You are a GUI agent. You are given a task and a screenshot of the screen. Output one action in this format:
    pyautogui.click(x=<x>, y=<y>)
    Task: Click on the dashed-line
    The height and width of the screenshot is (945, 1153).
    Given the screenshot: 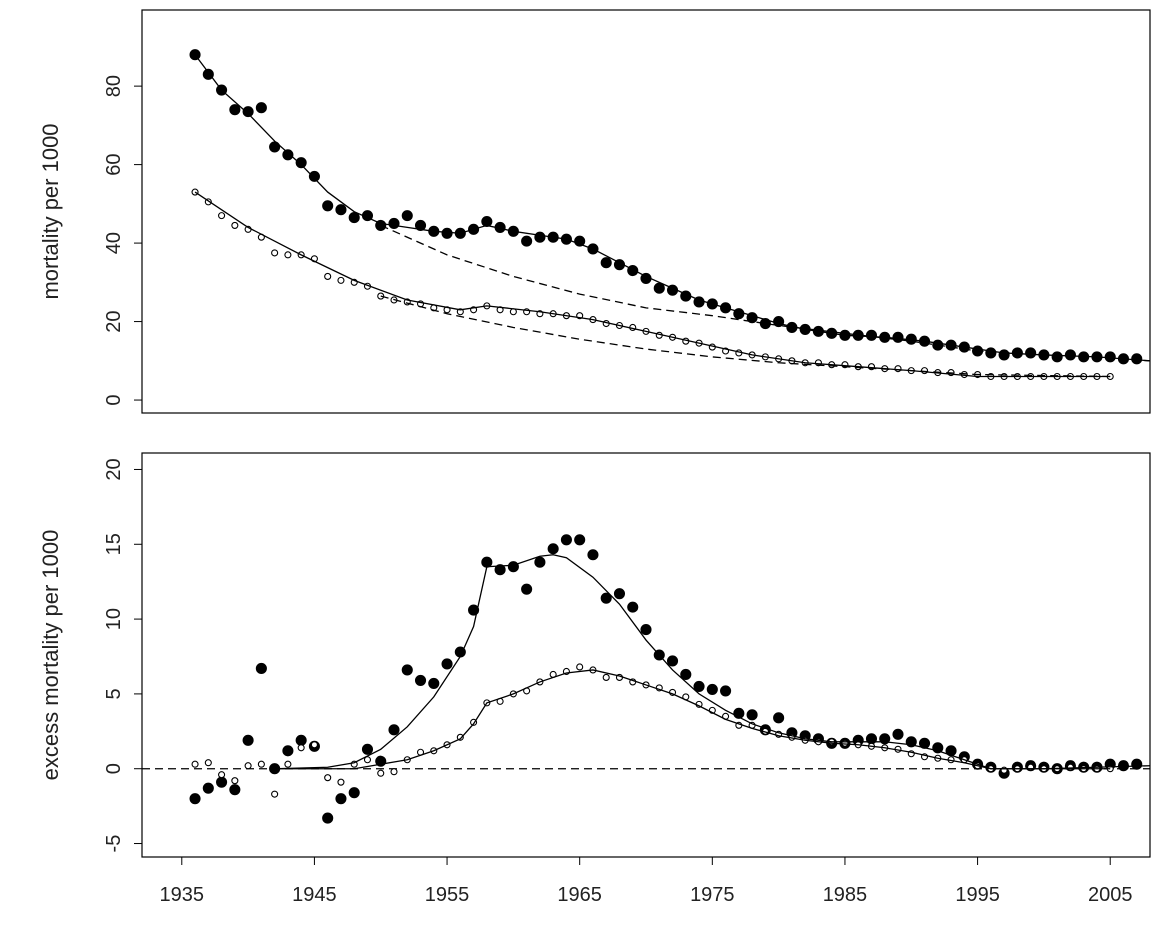 What is the action you would take?
    pyautogui.click(x=745, y=336)
    